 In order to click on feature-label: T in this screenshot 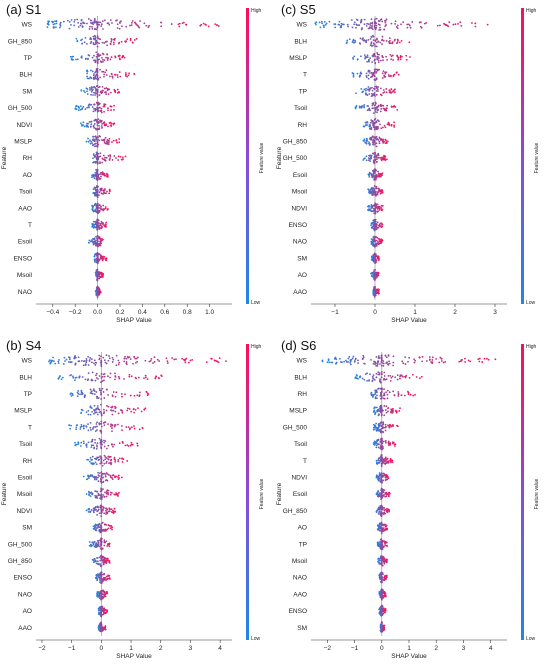, I will do `click(30, 427)`.